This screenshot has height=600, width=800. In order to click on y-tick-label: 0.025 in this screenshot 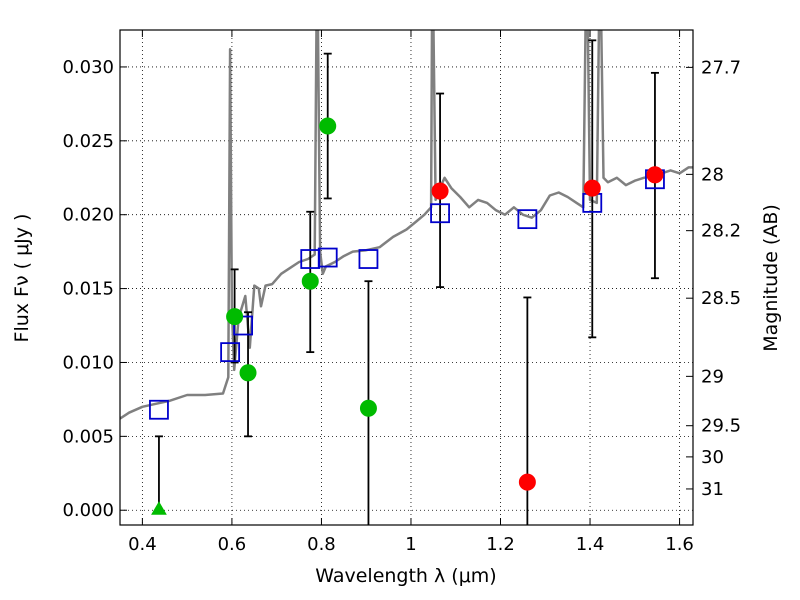, I will do `click(88, 141)`.